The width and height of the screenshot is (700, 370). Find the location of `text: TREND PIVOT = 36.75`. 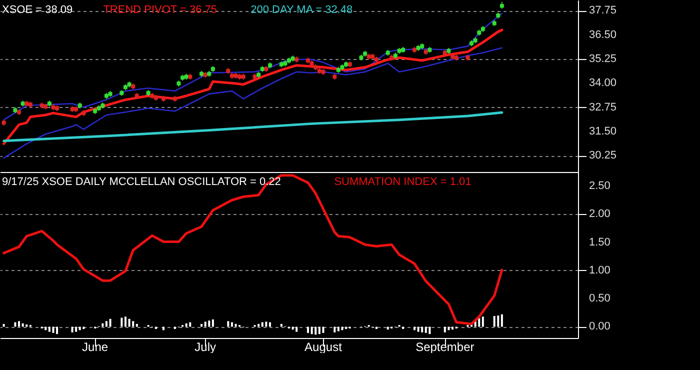

text: TREND PIVOT = 36.75 is located at coordinates (160, 10).